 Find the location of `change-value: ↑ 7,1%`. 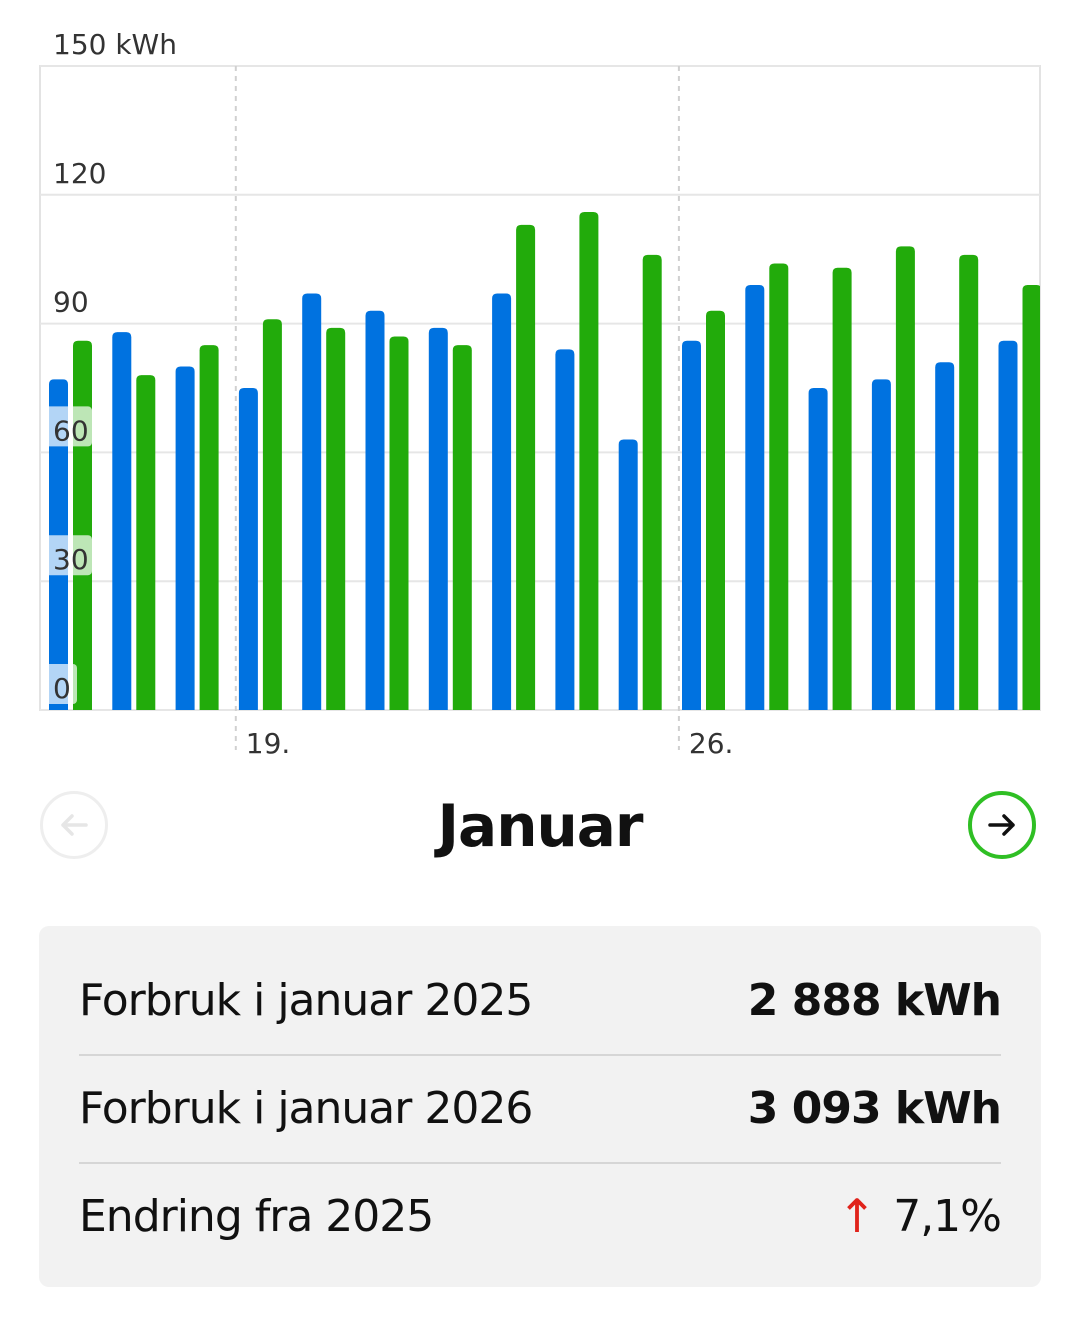

change-value: ↑ 7,1% is located at coordinates (919, 1216).